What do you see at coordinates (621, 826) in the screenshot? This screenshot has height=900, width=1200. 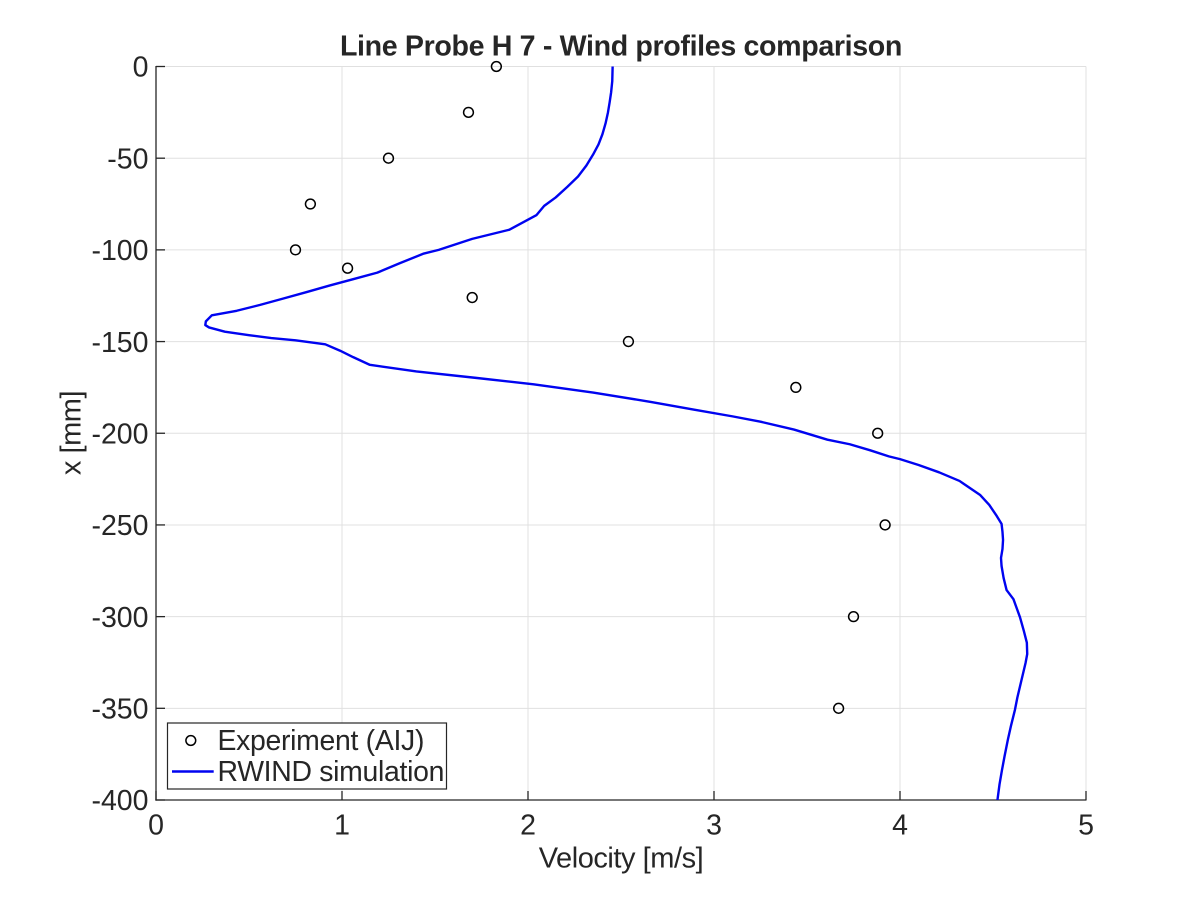 I see `x-tick-labels: 0 1 2 3 4 5` at bounding box center [621, 826].